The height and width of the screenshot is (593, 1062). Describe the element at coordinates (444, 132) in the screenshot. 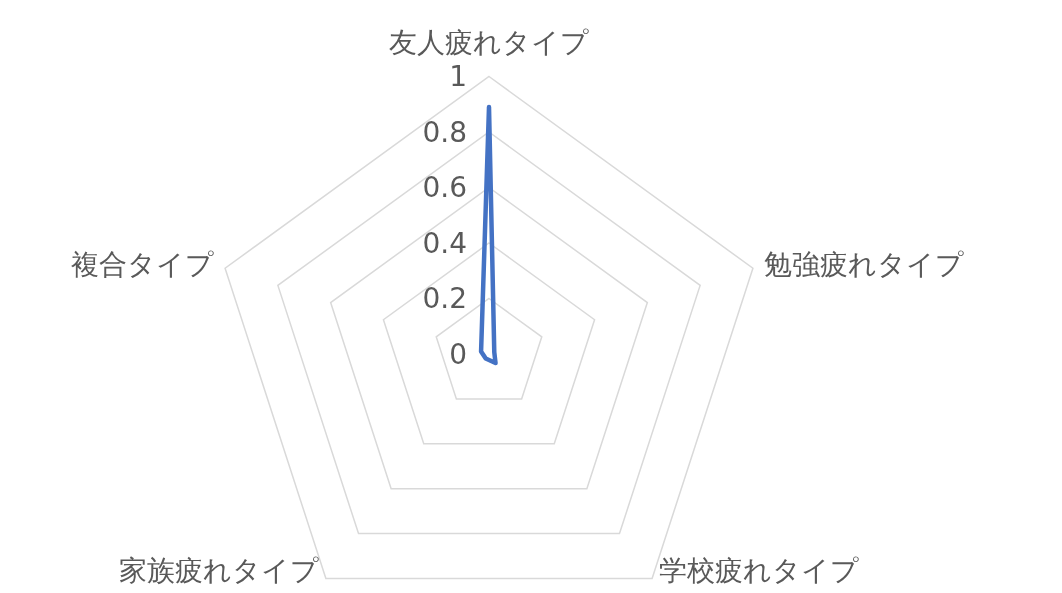

I see `y-tick-label: 0.8` at that location.